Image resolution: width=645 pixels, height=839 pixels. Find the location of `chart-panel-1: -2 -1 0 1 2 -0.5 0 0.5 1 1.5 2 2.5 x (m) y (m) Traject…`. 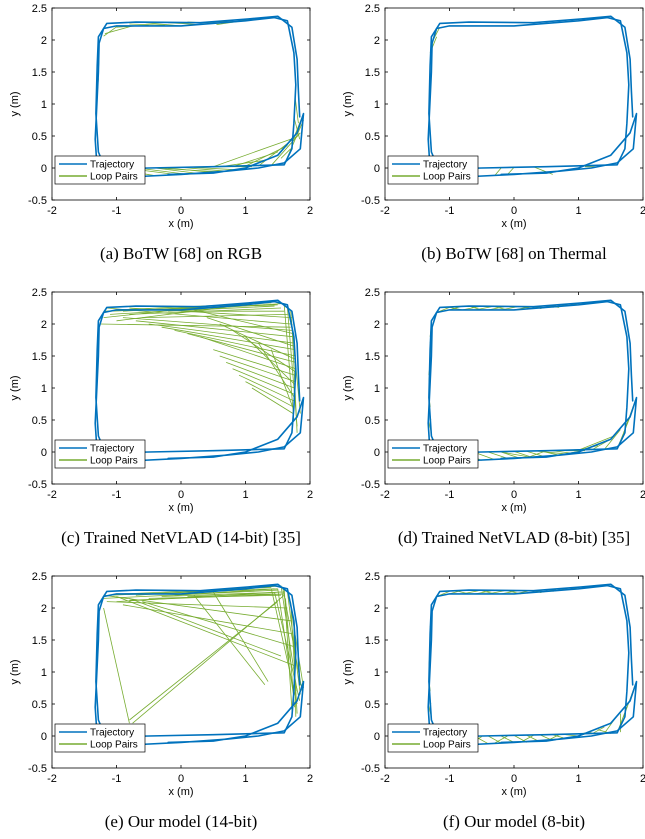

chart-panel-1: -2 -1 0 1 2 -0.5 0 0.5 1 1.5 2 2.5 x (m) y (m) Traject… is located at coordinates (161, 133).